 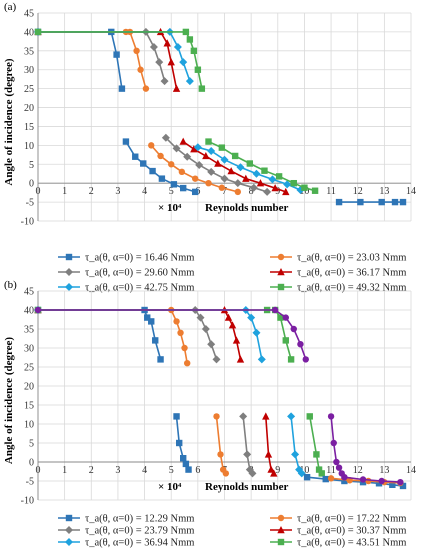 I want to click on x-tick-label: 4, so click(x=144, y=191).